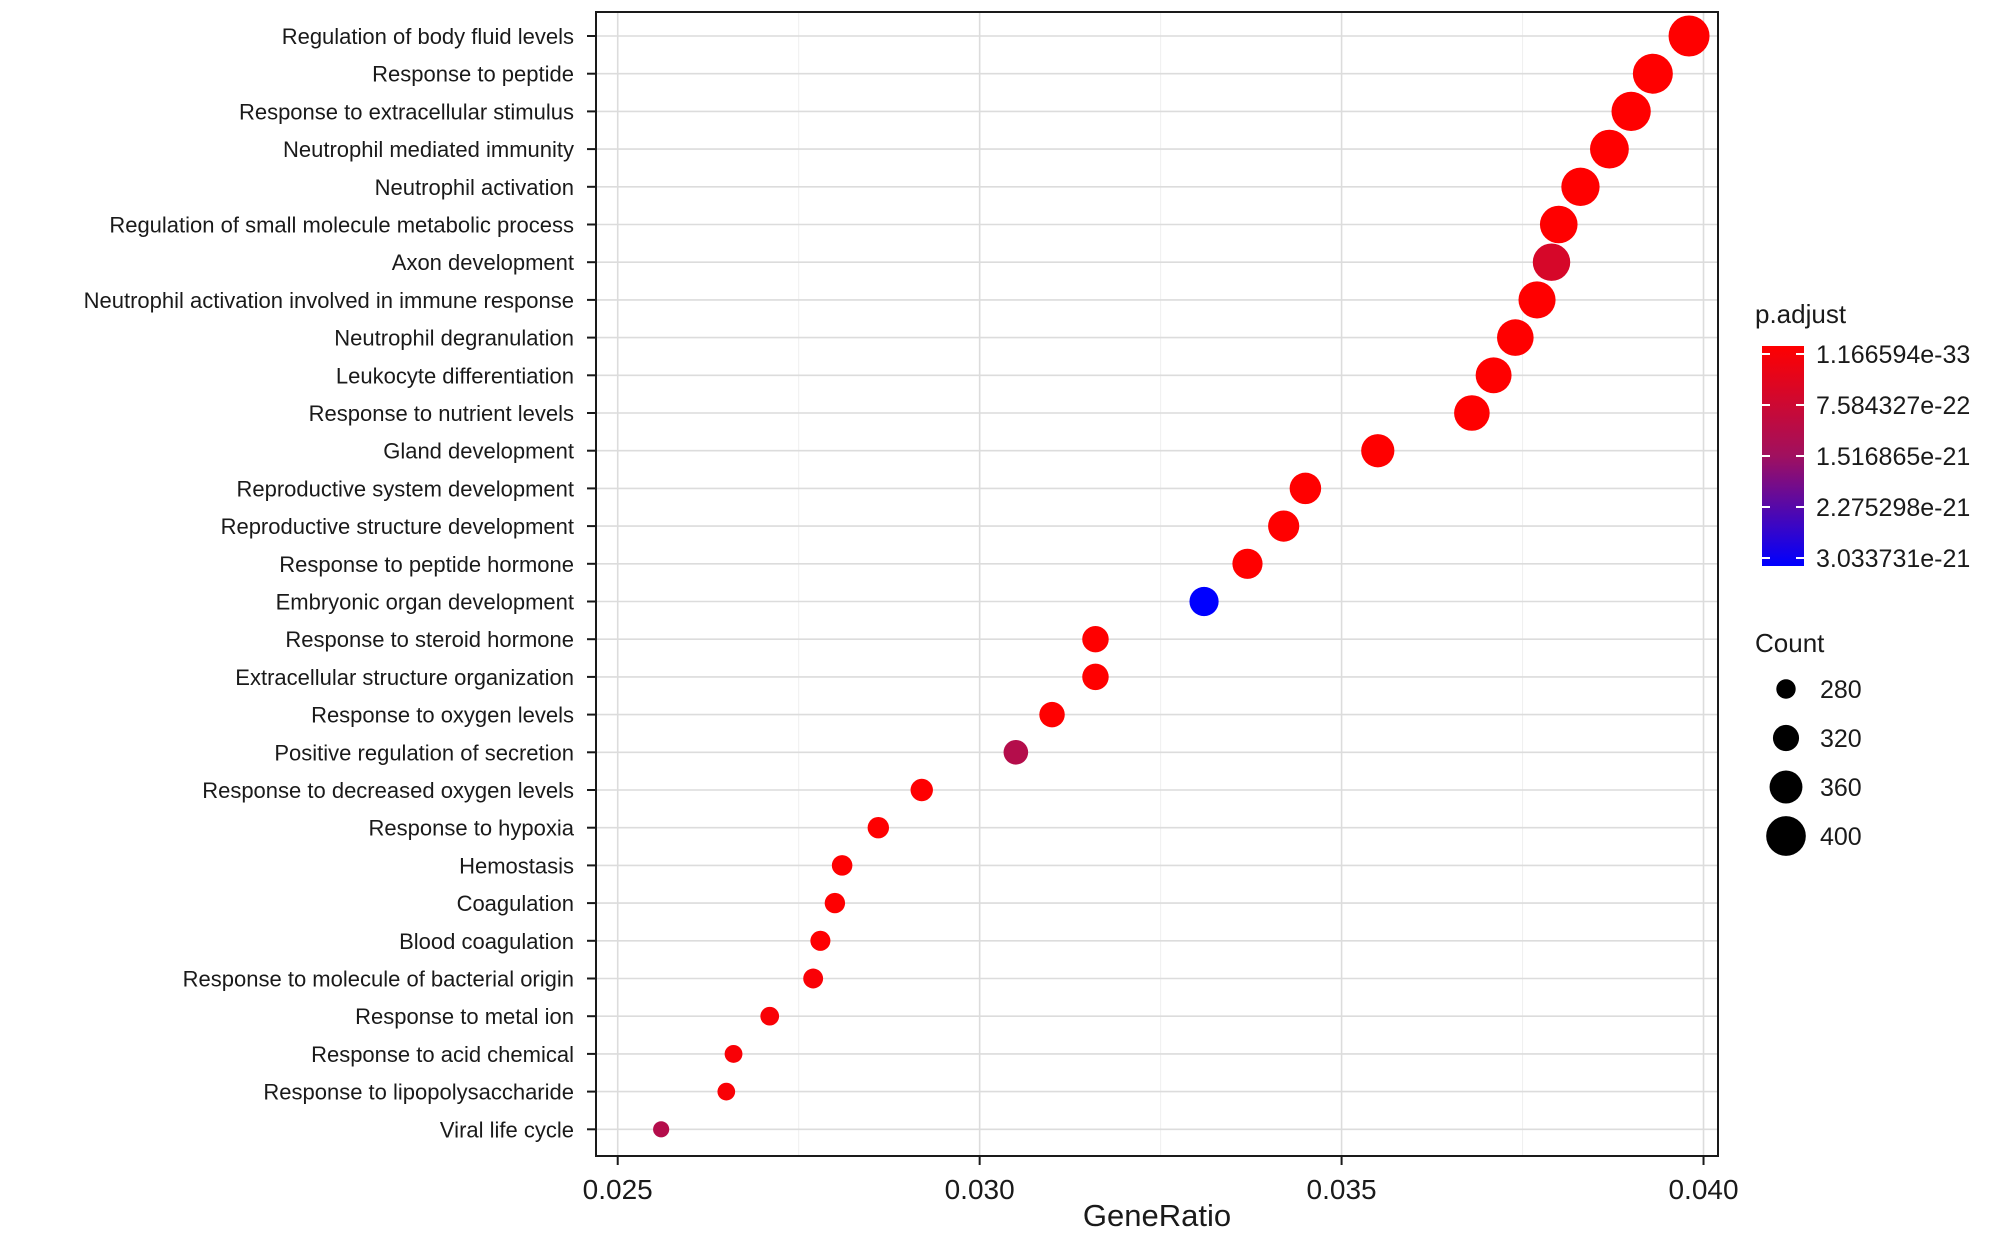 The image size is (2008, 1234). I want to click on count-legend-title: Count, so click(1790, 643).